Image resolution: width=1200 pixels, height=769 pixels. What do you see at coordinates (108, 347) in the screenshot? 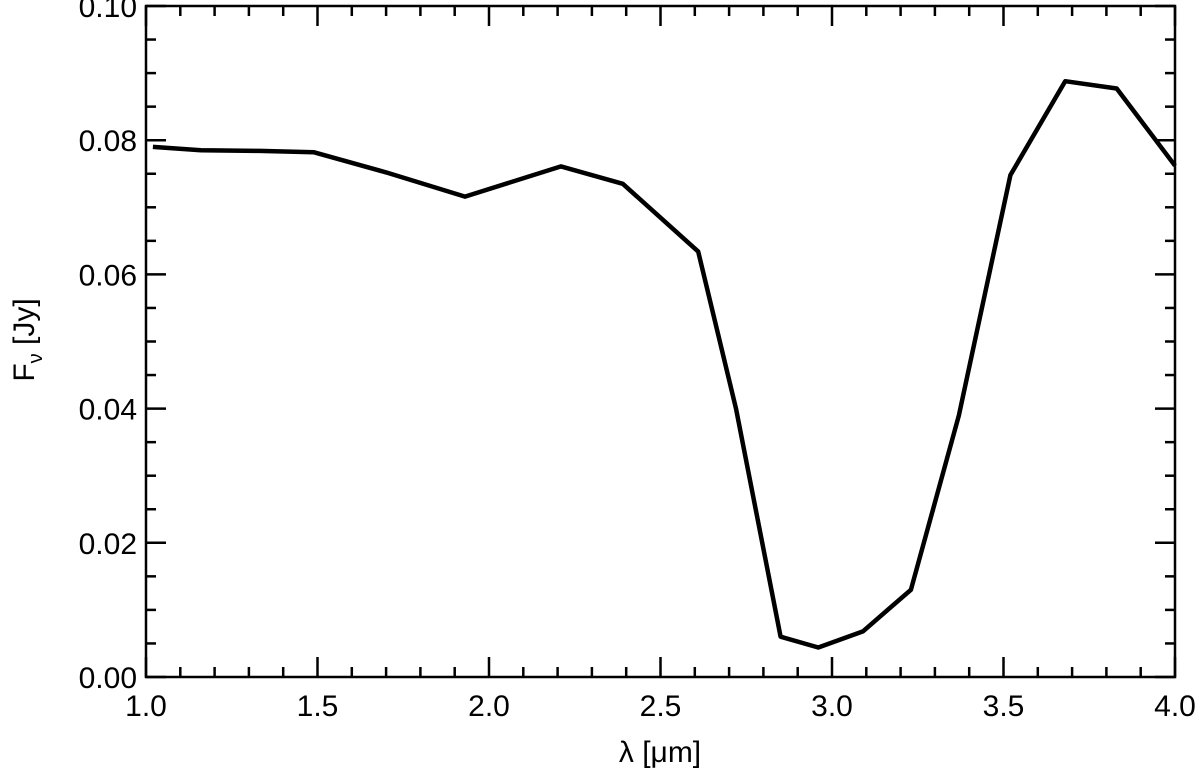
I see `y-tick-labels: 0.00 0.02 0.04 0.06 0.08 0.10` at bounding box center [108, 347].